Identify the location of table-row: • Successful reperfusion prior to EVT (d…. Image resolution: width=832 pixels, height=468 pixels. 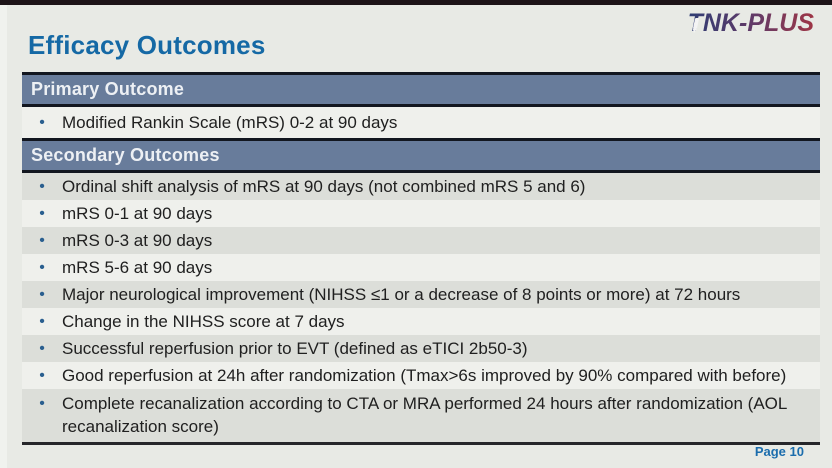
(421, 348).